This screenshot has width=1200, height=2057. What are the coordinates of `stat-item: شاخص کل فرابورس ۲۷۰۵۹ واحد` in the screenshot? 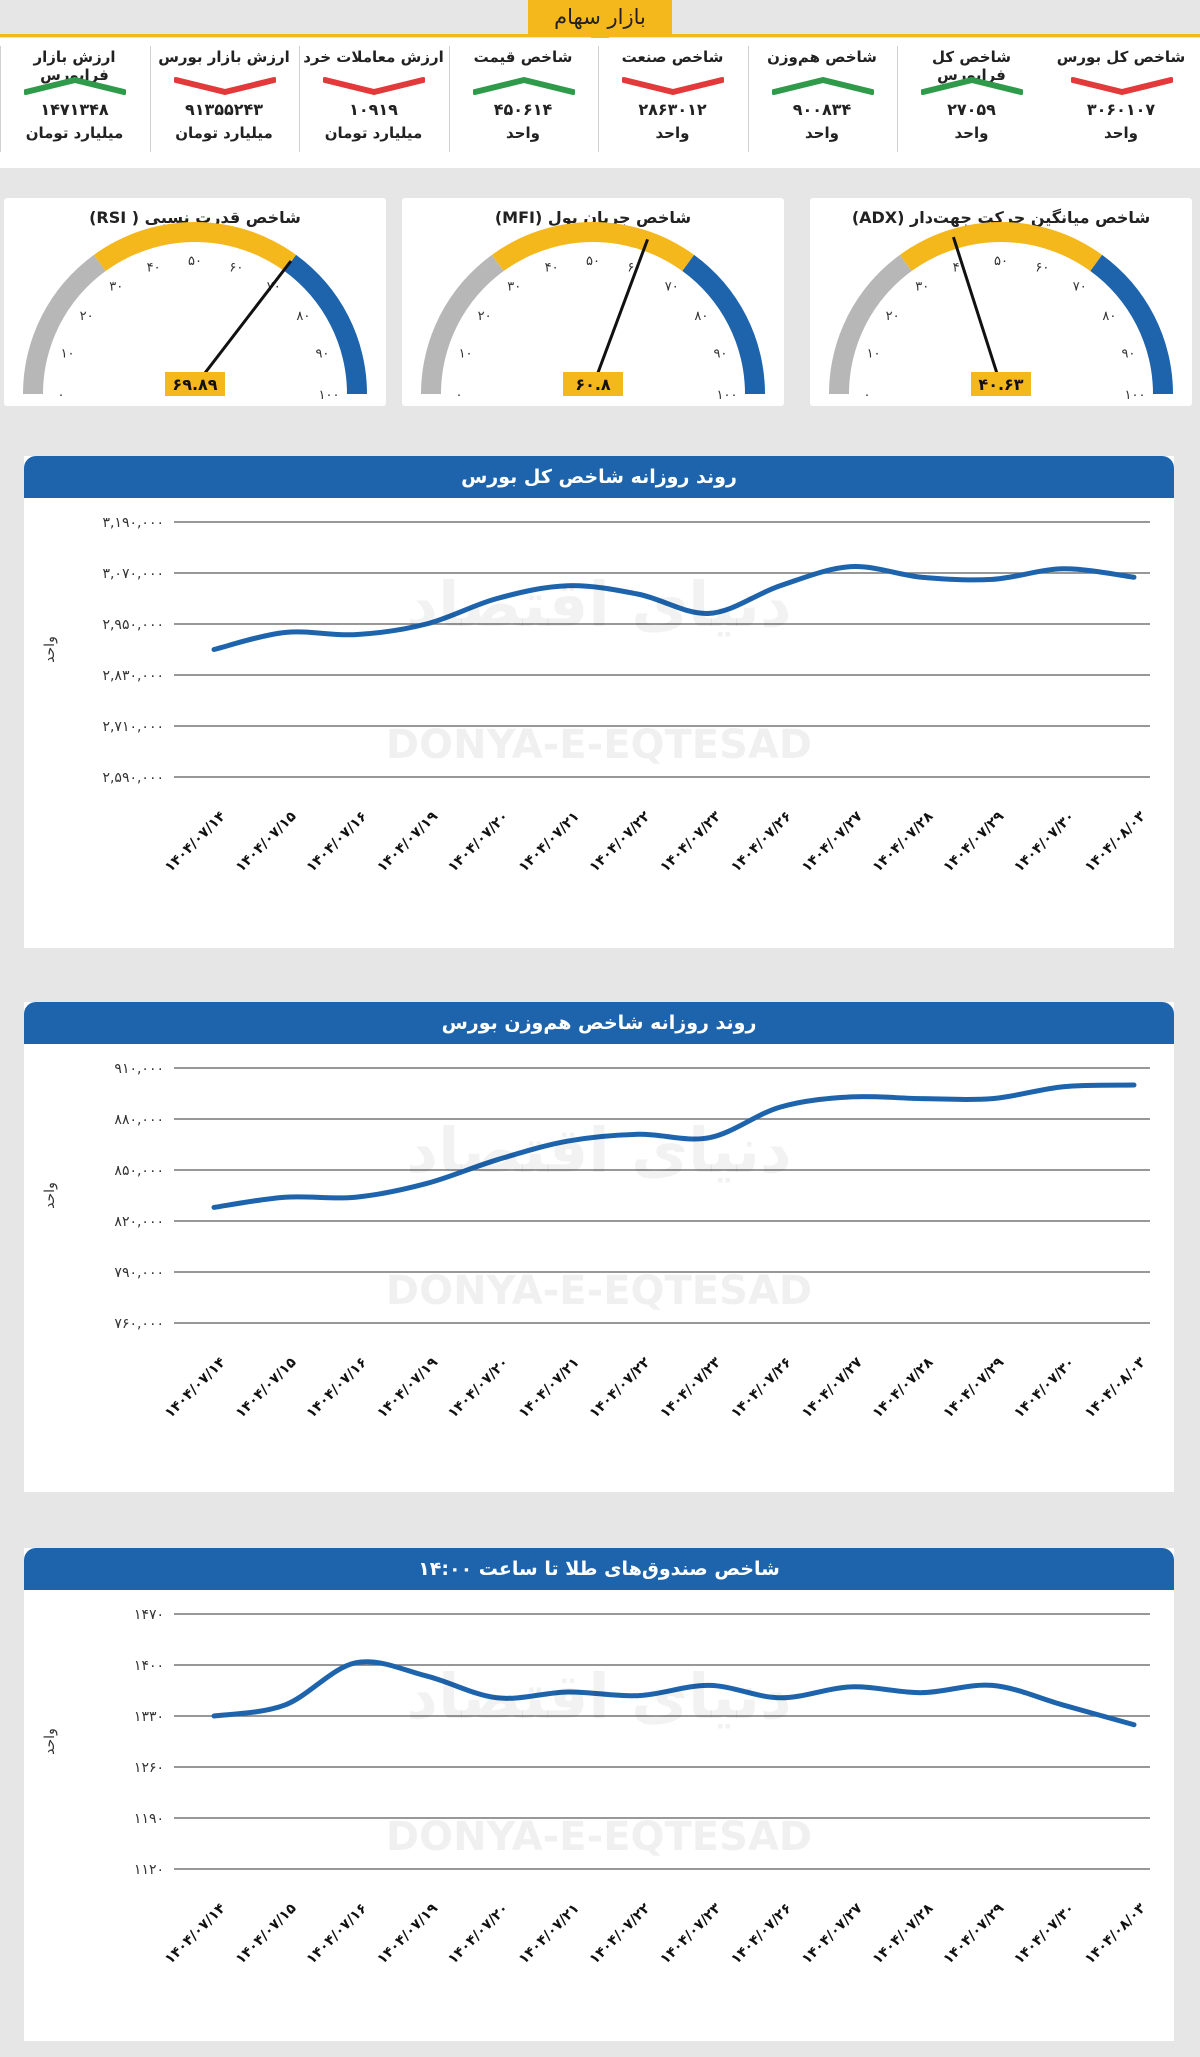 It's located at (971, 101).